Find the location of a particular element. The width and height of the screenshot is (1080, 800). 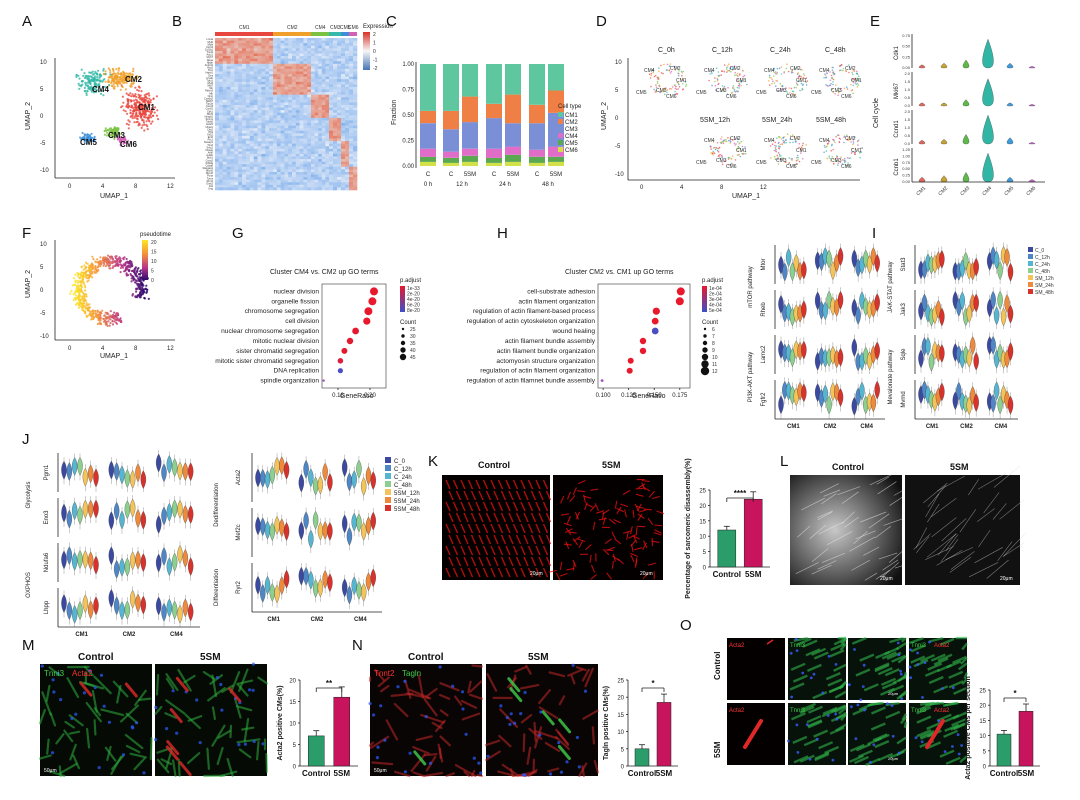

violin is located at coordinates (877, 263).